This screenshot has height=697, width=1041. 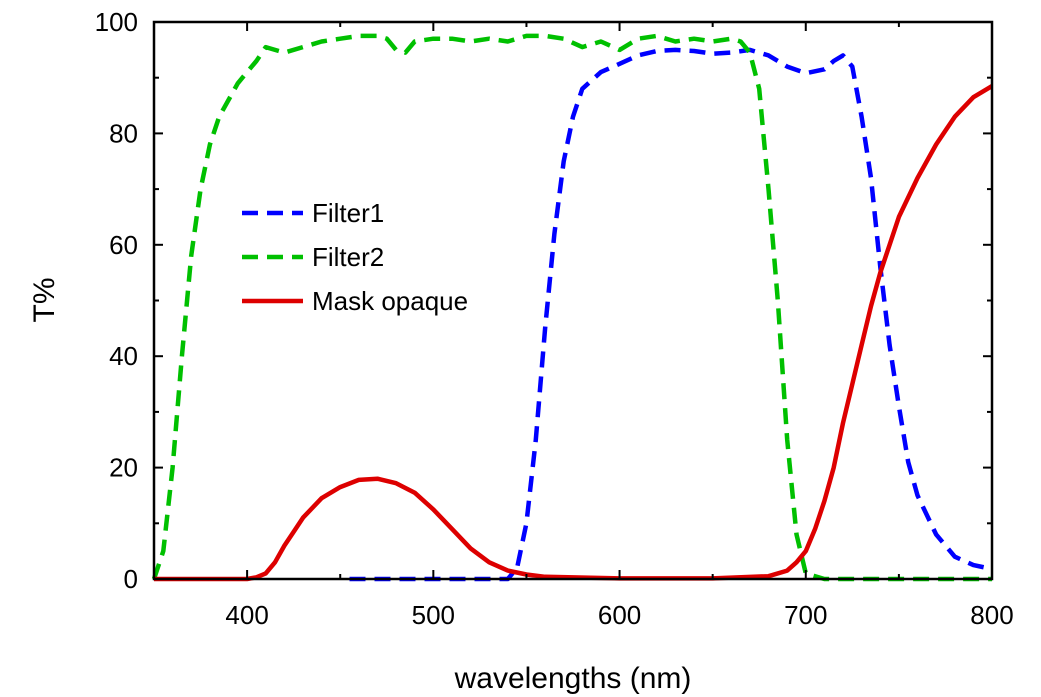 What do you see at coordinates (348, 257) in the screenshot?
I see `legend-label-1: Filter2` at bounding box center [348, 257].